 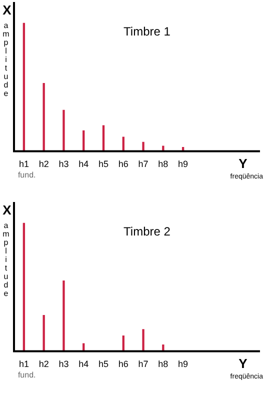 What do you see at coordinates (147, 231) in the screenshot?
I see `chart-title: Timbre 2` at bounding box center [147, 231].